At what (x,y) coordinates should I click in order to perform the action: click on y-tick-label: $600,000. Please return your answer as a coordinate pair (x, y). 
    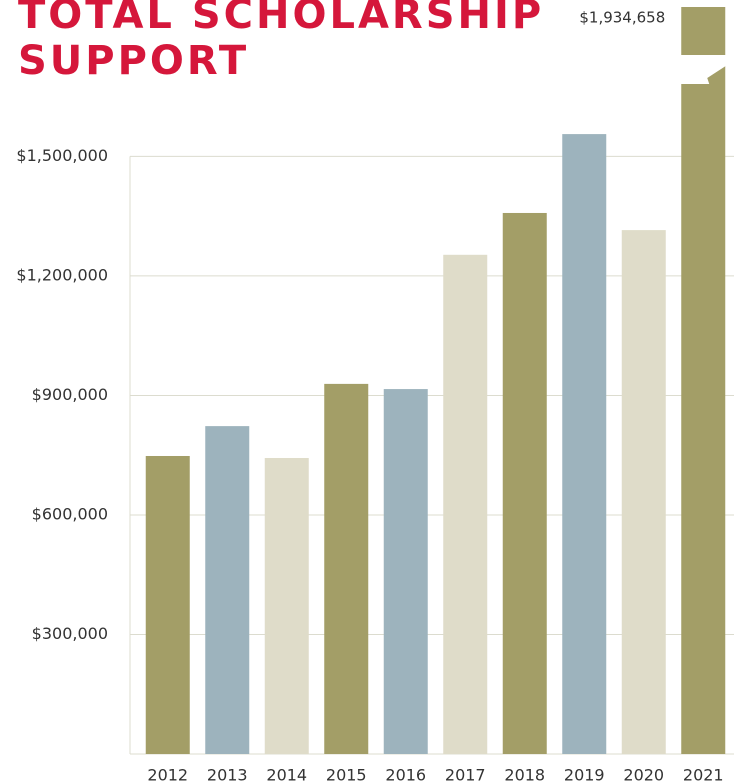
    Looking at the image, I should click on (70, 513).